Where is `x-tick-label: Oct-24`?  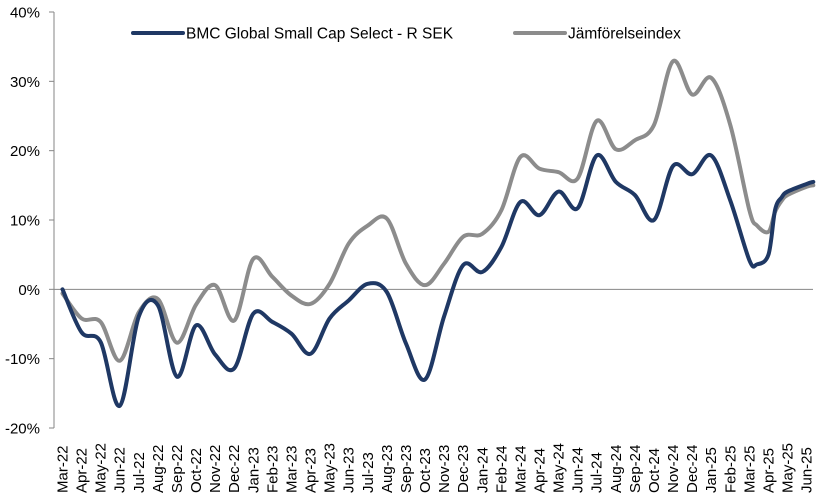
x-tick-label: Oct-24 is located at coordinates (654, 470).